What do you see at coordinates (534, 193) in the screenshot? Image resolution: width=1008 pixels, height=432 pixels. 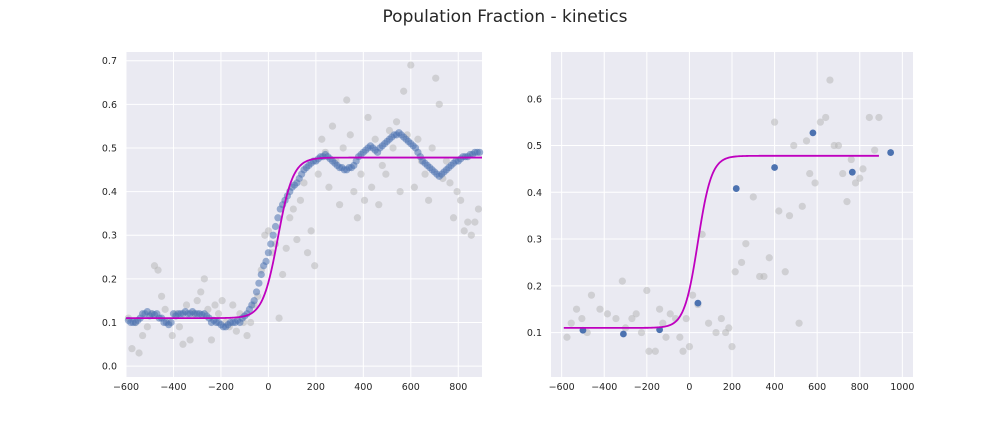 I see `right-y-tick-label: 0.4` at bounding box center [534, 193].